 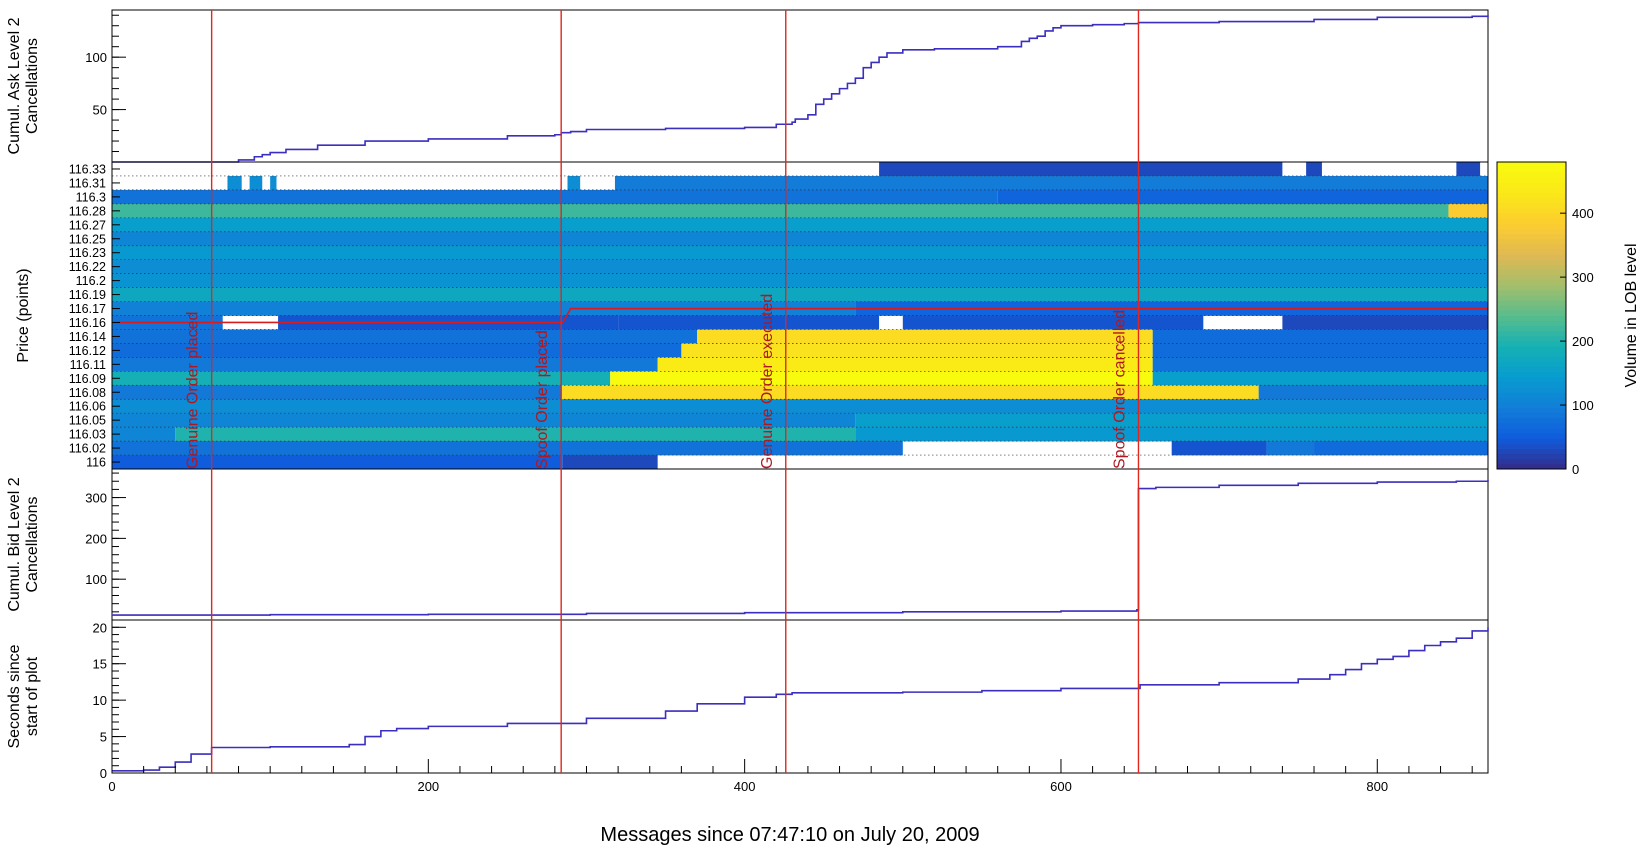 What do you see at coordinates (103, 737) in the screenshot?
I see `time-ytick-label: 5` at bounding box center [103, 737].